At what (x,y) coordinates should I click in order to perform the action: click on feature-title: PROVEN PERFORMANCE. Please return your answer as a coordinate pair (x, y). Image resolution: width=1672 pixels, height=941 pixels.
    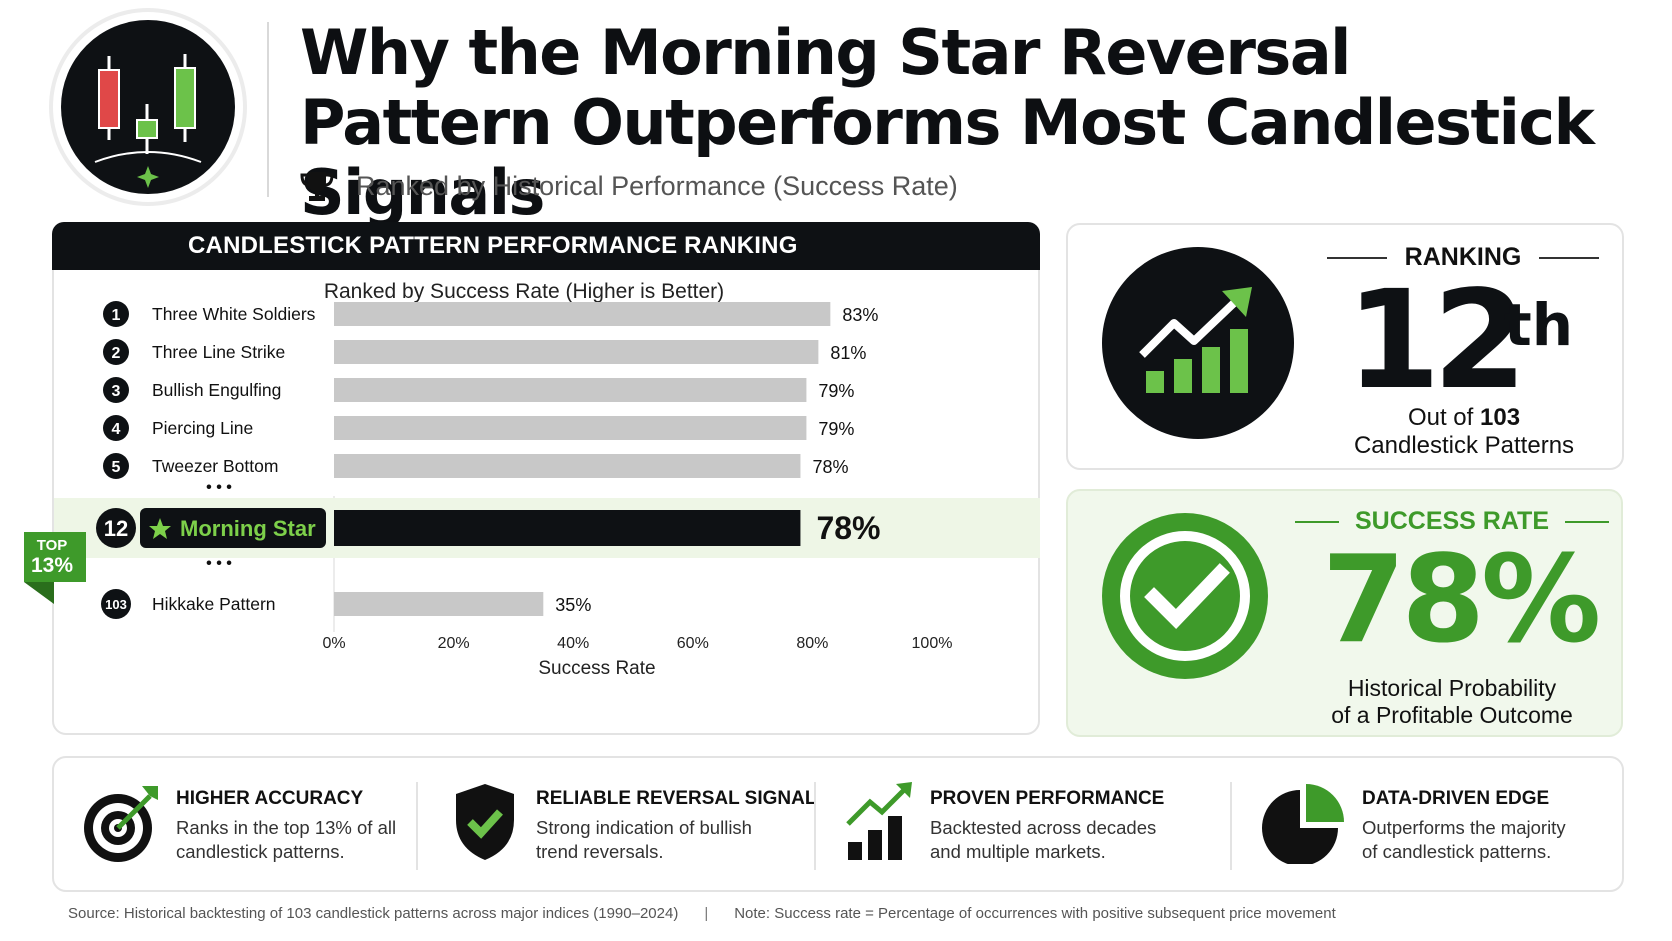
    Looking at the image, I should click on (1047, 798).